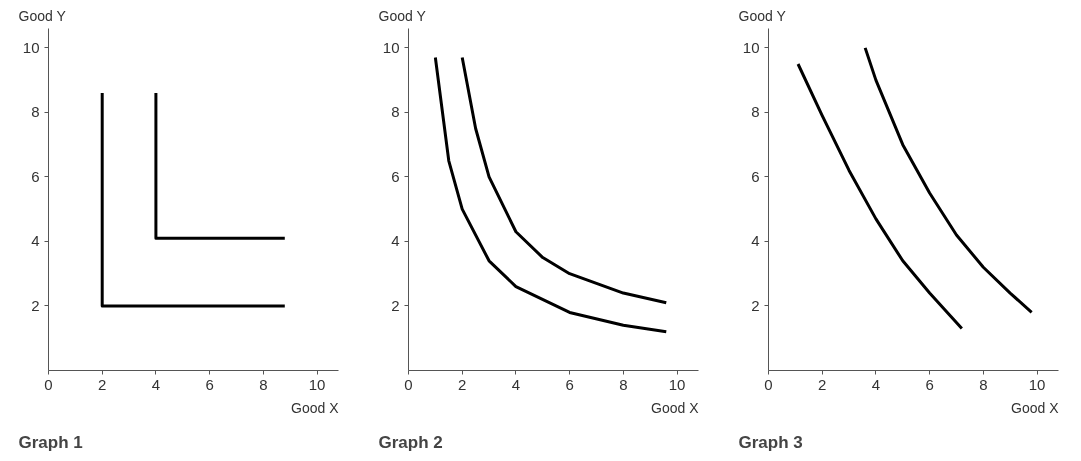  Describe the element at coordinates (50, 442) in the screenshot. I see `text: Graph 1` at that location.